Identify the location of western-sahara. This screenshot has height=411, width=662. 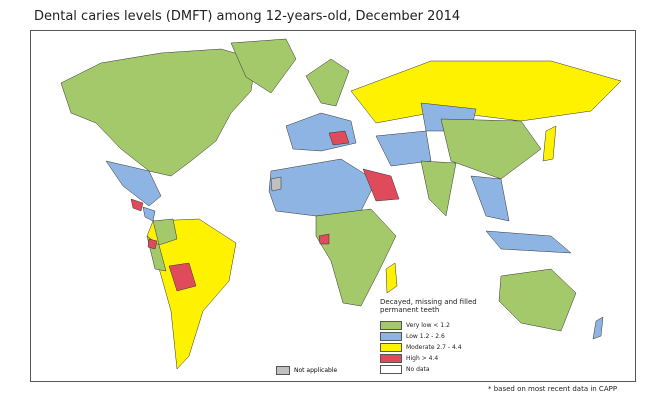
(276, 184).